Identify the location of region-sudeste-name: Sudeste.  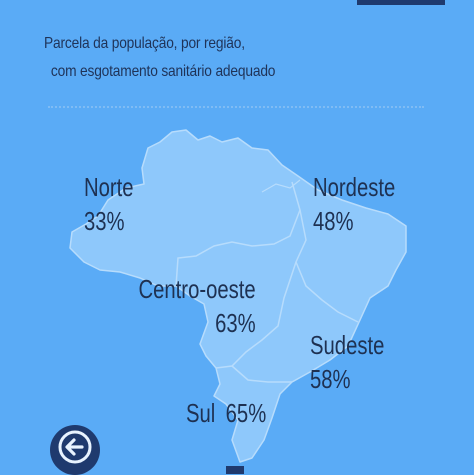
(347, 345).